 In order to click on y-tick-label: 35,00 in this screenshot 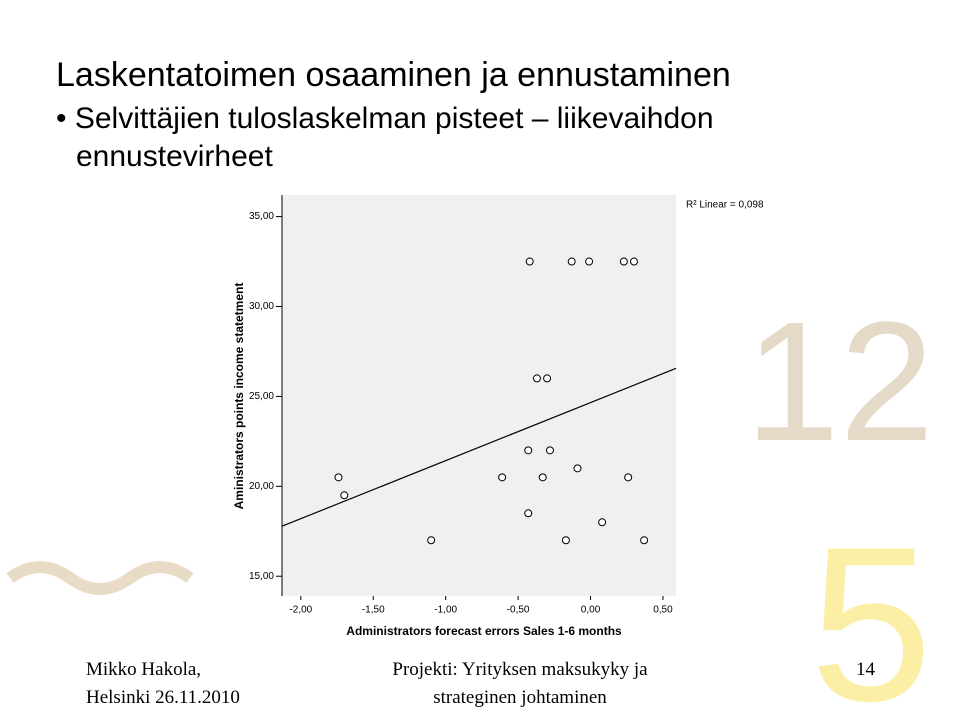, I will do `click(261, 216)`.